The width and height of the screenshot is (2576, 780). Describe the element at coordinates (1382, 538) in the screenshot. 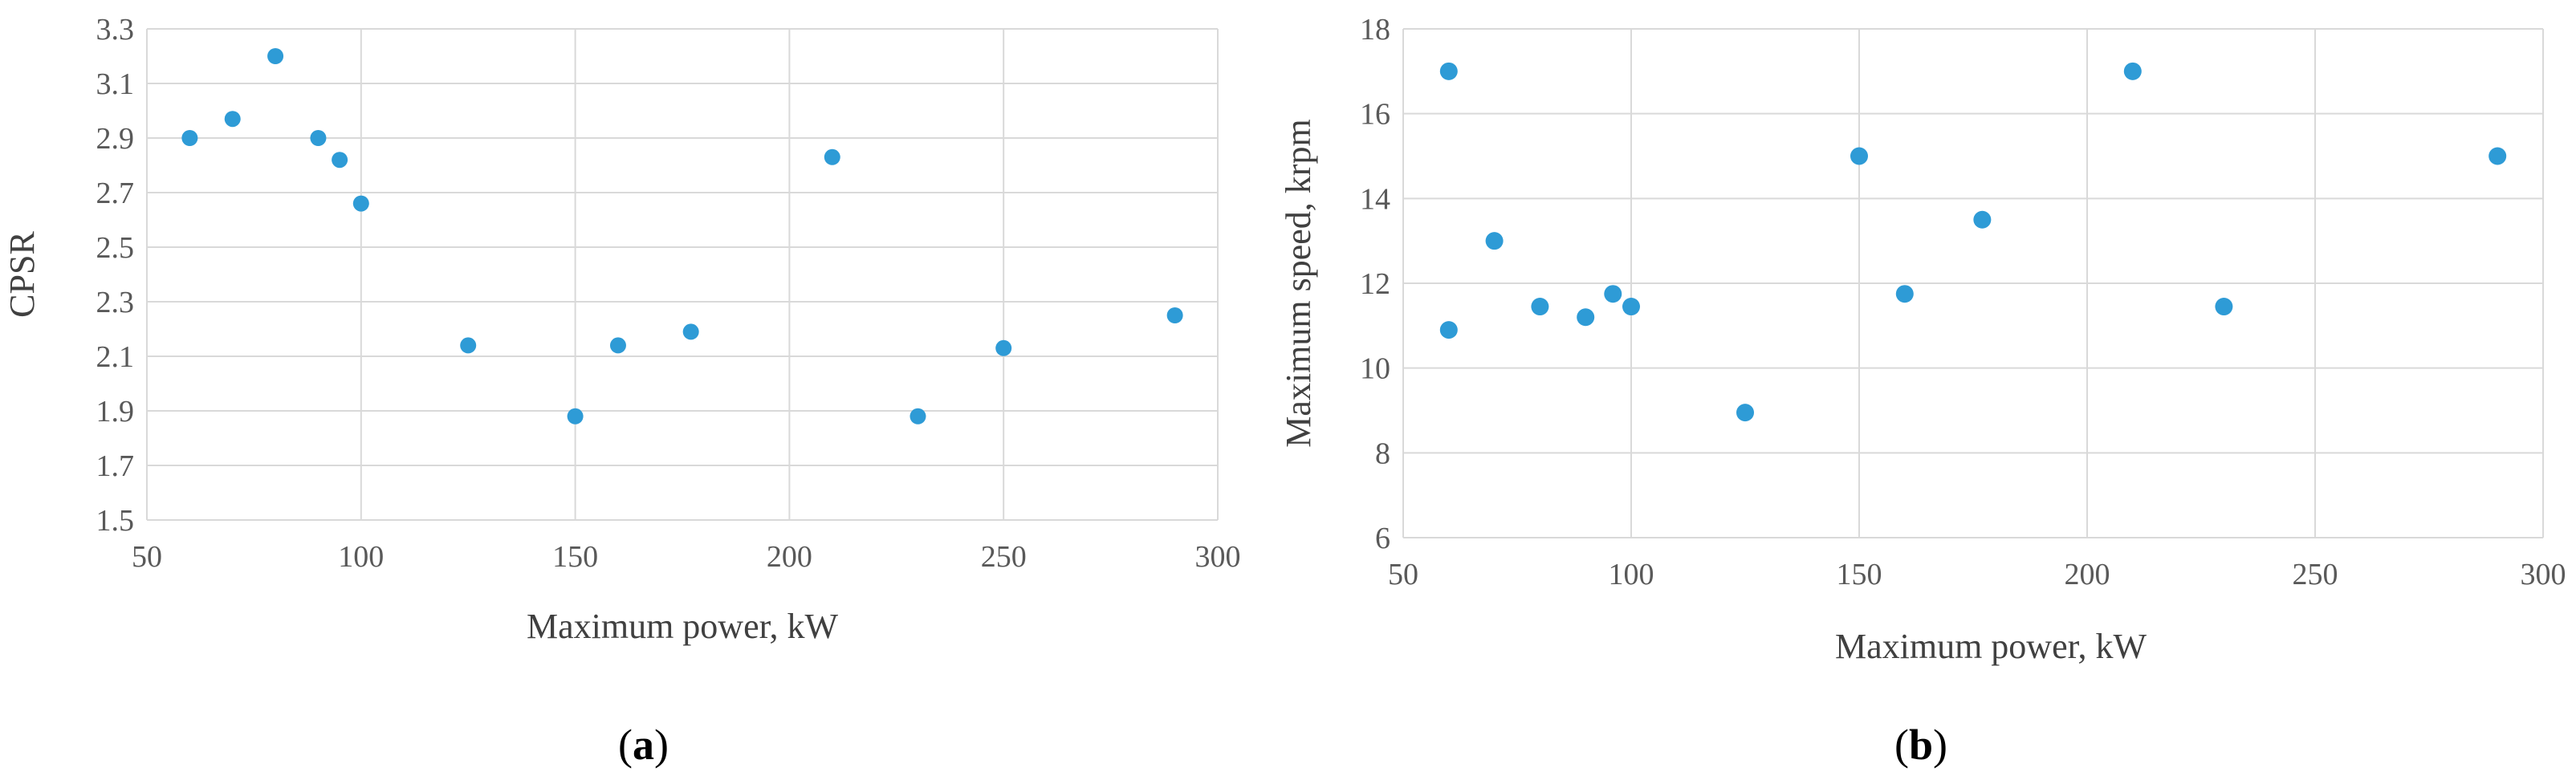

I see `chart-b-y-tick-label: 6` at that location.